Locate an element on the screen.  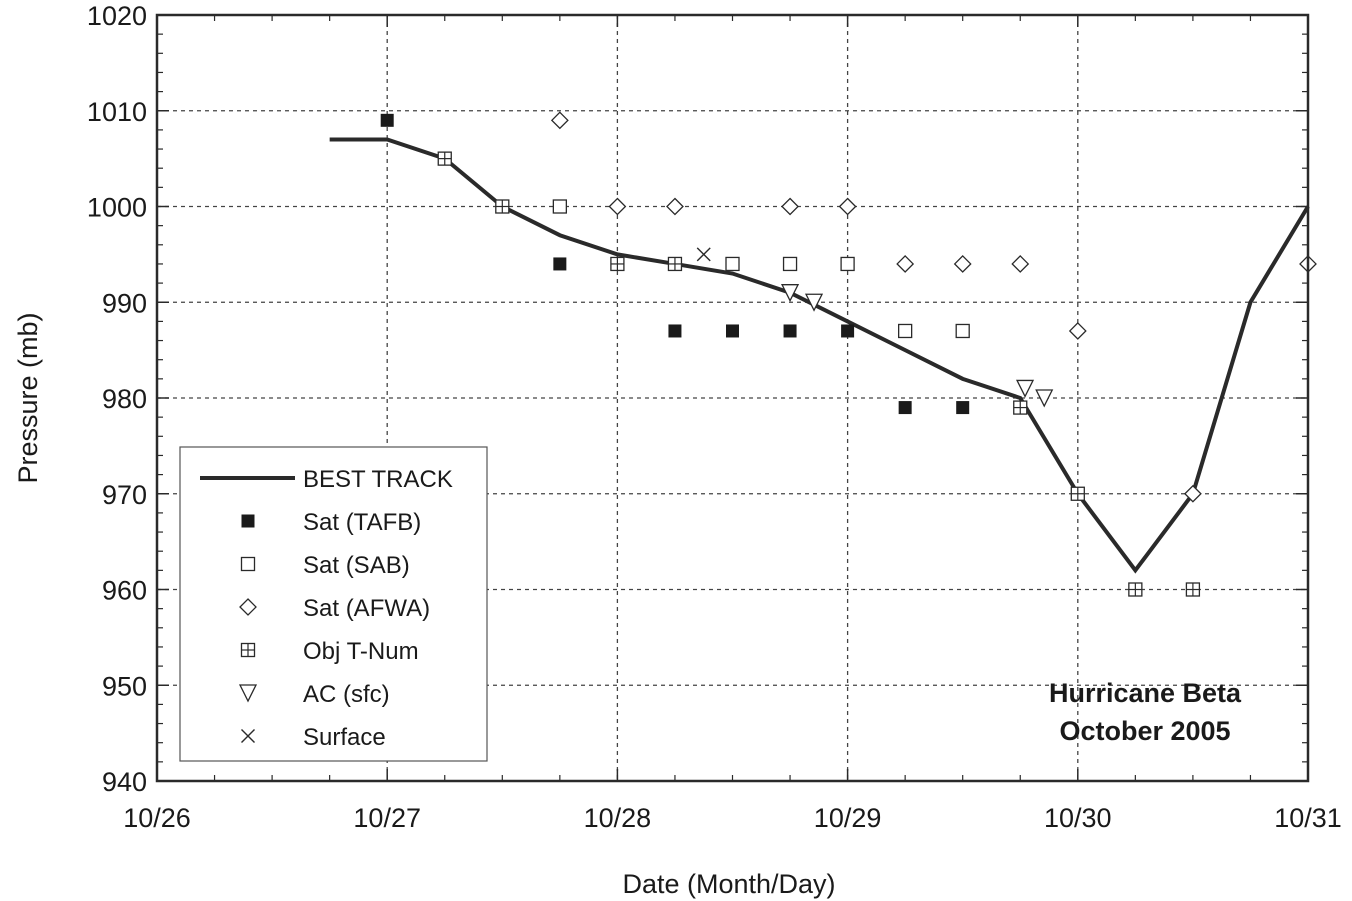
legend-label-sat-sab: Sat (SAB) is located at coordinates (356, 565).